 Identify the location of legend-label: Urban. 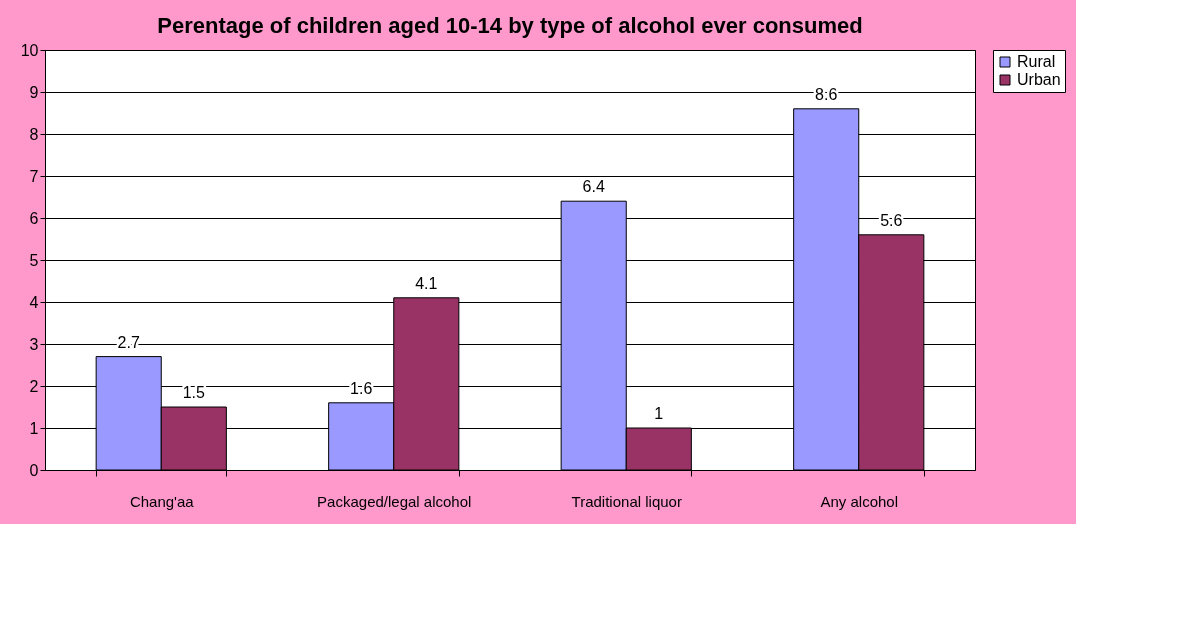
(1039, 79).